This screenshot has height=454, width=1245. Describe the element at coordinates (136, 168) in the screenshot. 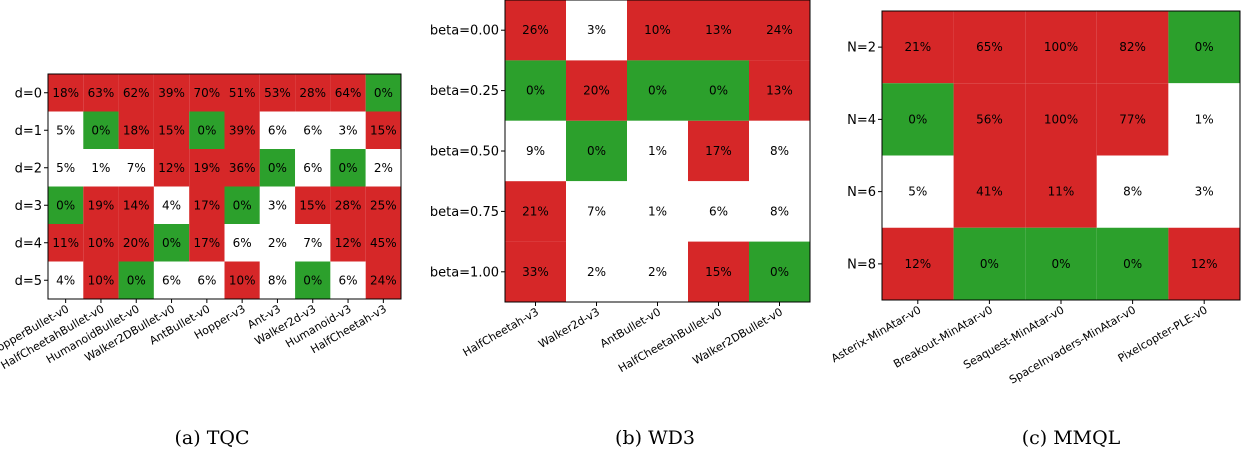

I see `cell-value-label: 7%` at that location.